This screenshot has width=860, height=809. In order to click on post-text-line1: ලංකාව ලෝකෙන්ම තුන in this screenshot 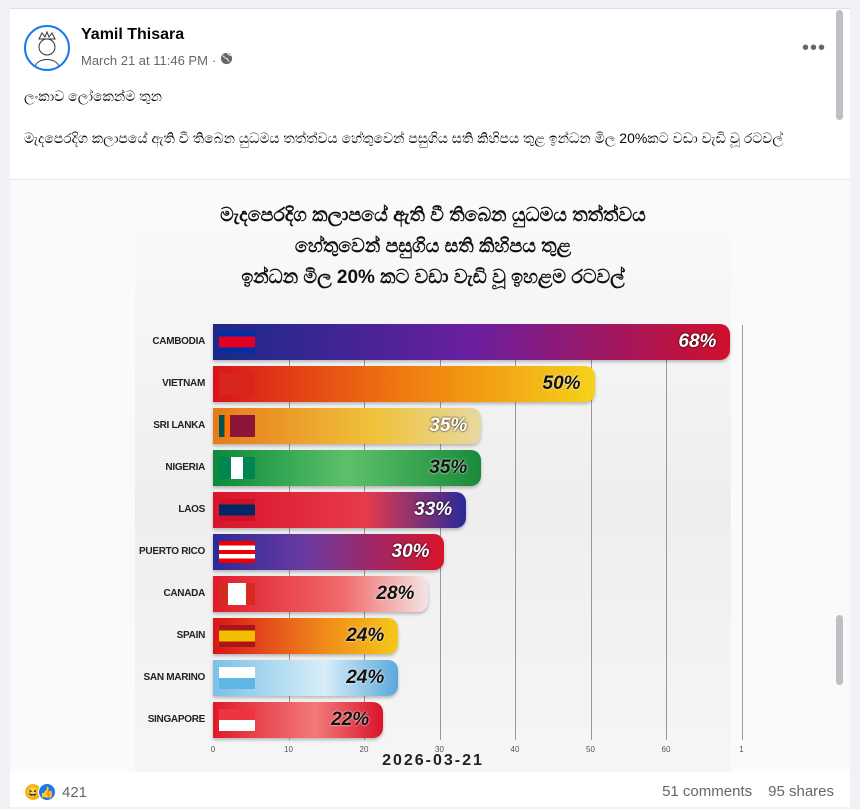, I will do `click(93, 96)`.